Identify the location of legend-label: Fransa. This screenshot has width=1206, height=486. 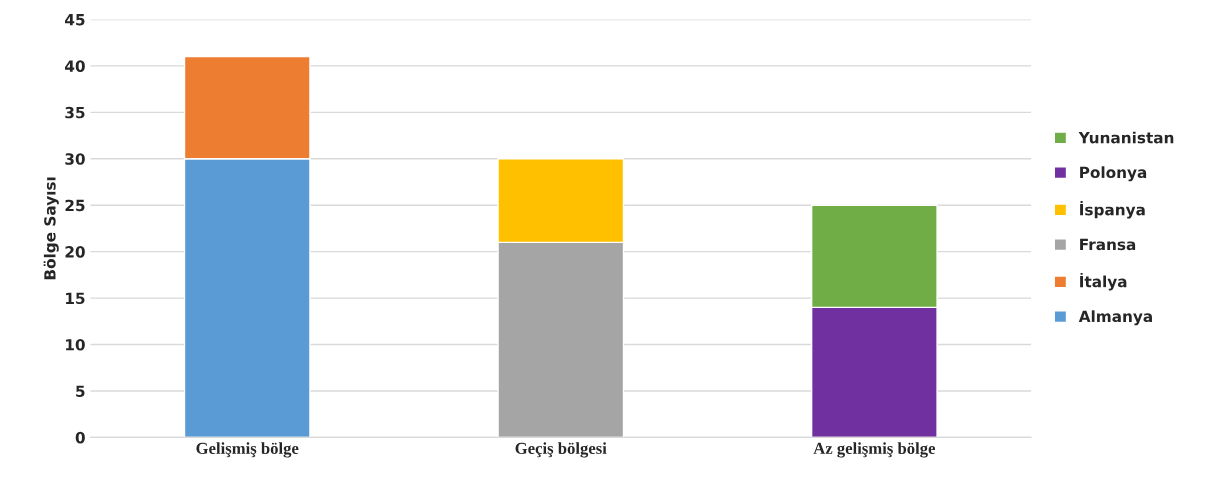
(1108, 244).